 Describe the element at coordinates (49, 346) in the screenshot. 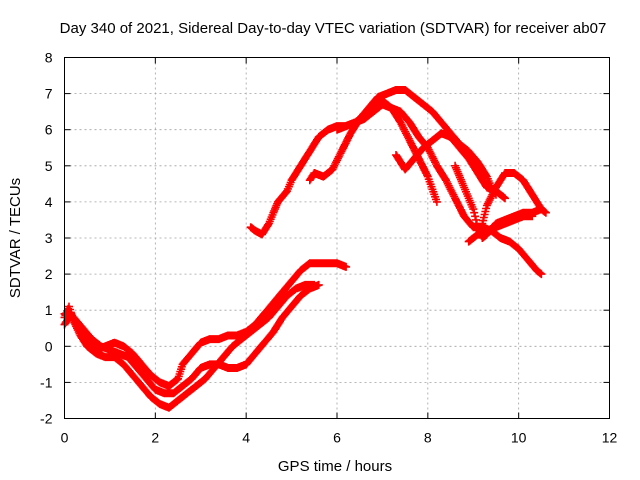

I see `y-tick-label: 0` at that location.